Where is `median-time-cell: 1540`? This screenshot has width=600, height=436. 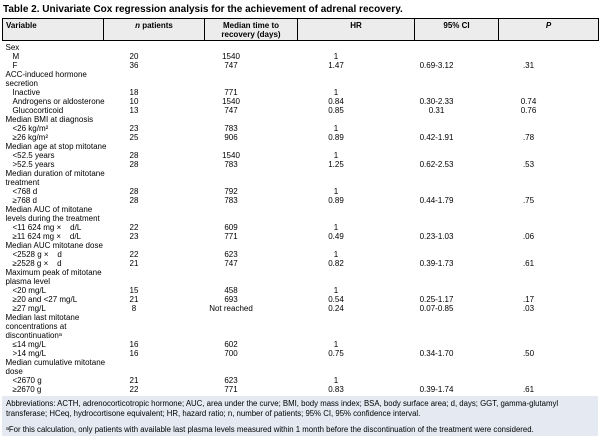
median-time-cell: 1540 is located at coordinates (231, 155).